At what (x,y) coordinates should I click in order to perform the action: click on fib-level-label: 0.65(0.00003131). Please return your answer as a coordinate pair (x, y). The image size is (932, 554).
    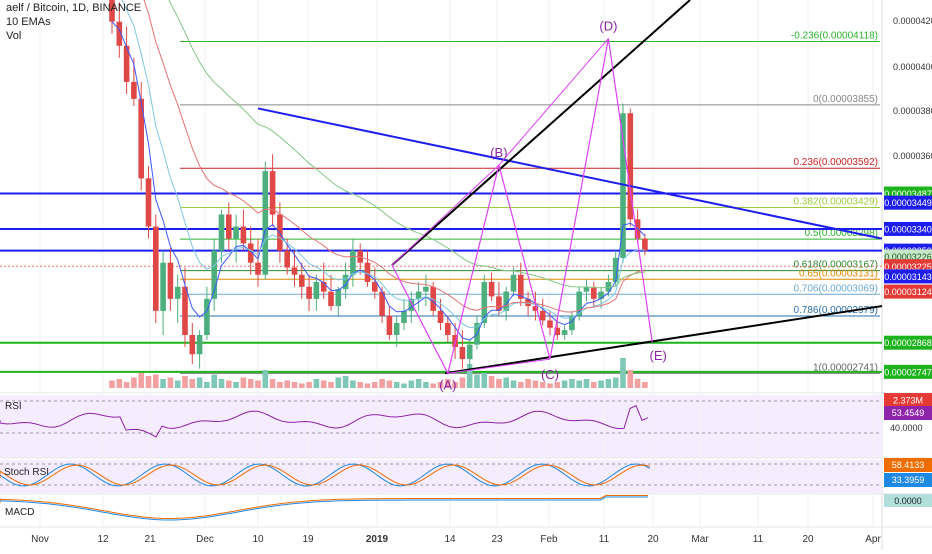
    Looking at the image, I should click on (838, 273).